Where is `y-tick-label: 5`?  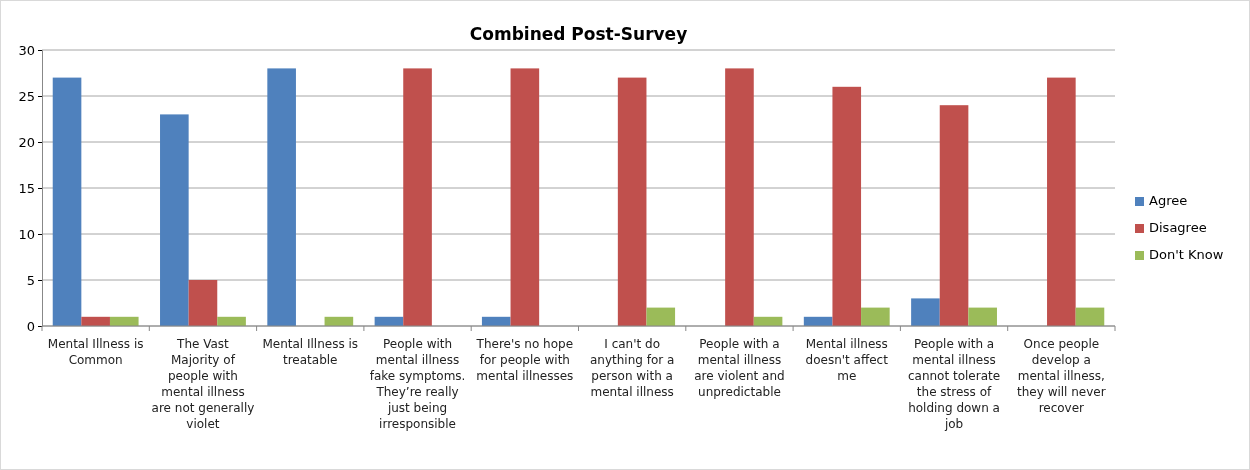
y-tick-label: 5 is located at coordinates (30, 280).